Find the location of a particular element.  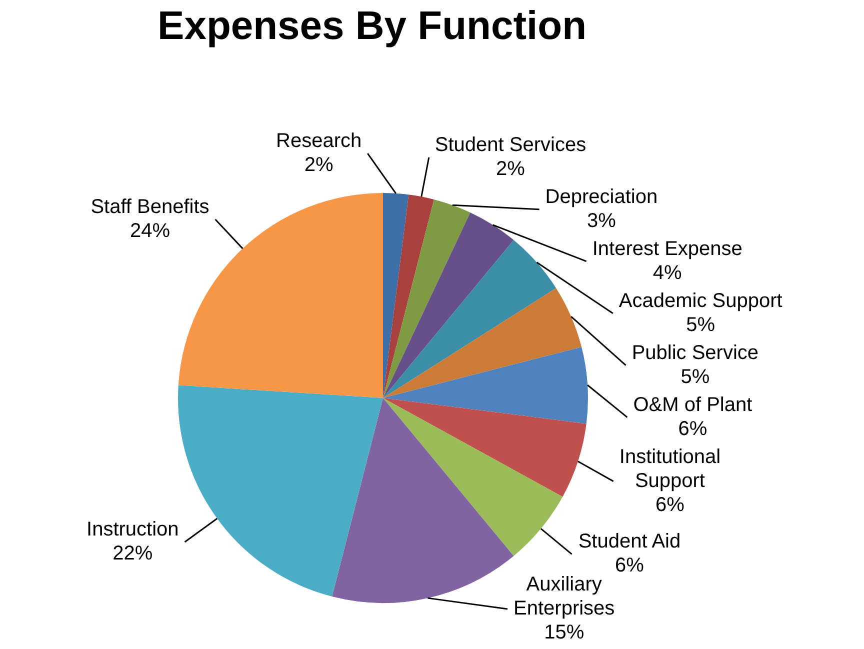

slice-label: Interest Expense is located at coordinates (667, 249).